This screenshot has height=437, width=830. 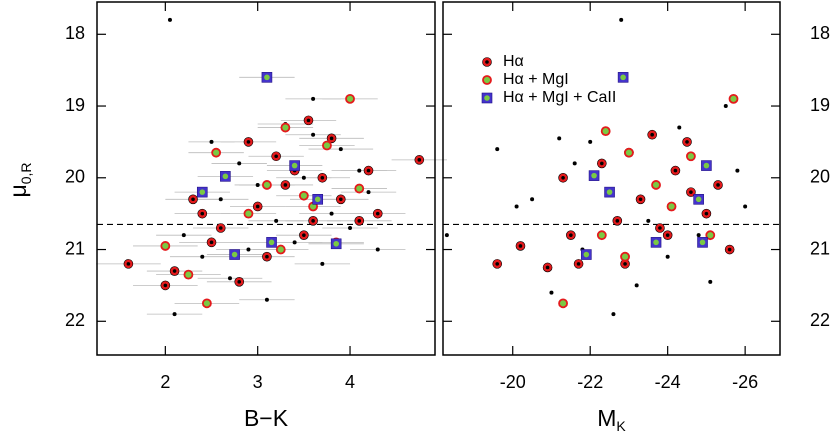 What do you see at coordinates (75, 320) in the screenshot?
I see `y-tick-label: 22` at bounding box center [75, 320].